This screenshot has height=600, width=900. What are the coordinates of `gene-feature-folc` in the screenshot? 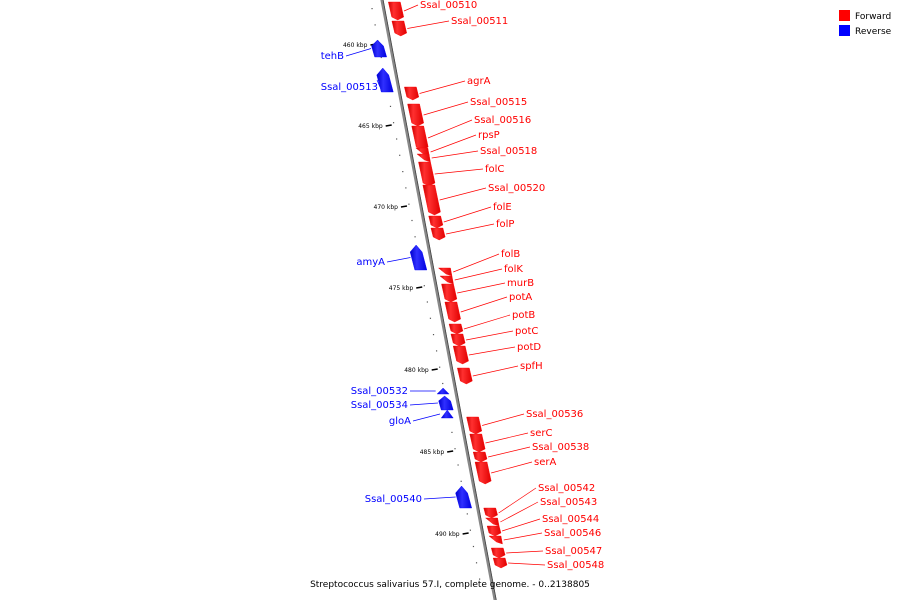 It's located at (427, 174).